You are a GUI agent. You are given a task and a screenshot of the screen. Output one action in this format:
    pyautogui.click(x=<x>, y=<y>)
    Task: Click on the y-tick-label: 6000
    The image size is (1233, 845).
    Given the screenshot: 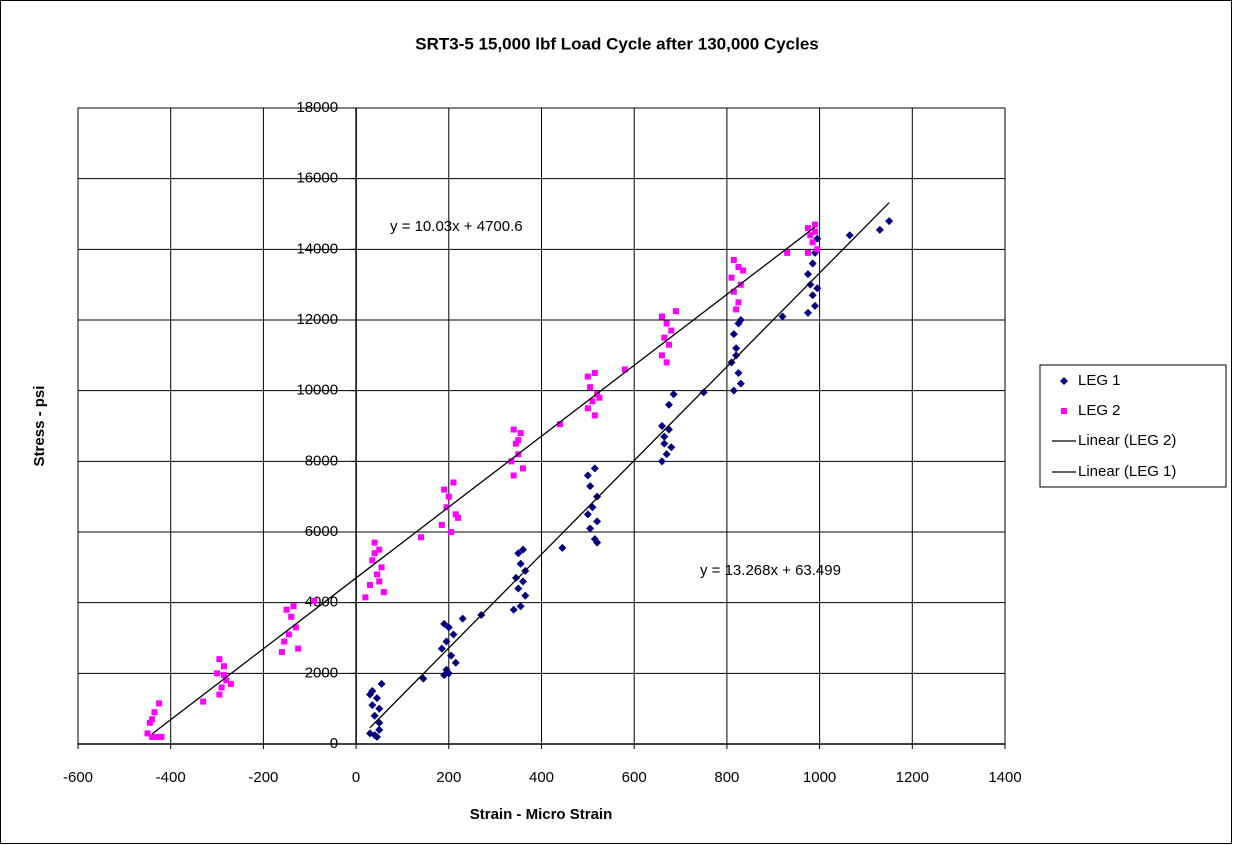 What is the action you would take?
    pyautogui.click(x=321, y=531)
    